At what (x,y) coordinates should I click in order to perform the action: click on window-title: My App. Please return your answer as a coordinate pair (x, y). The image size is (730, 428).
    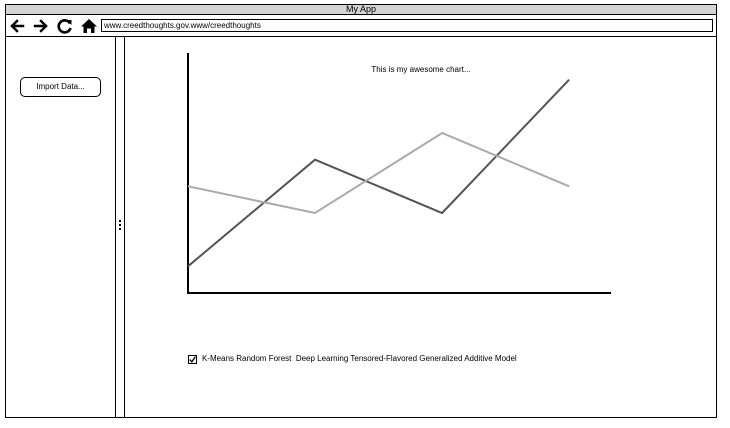
    Looking at the image, I should click on (360, 9).